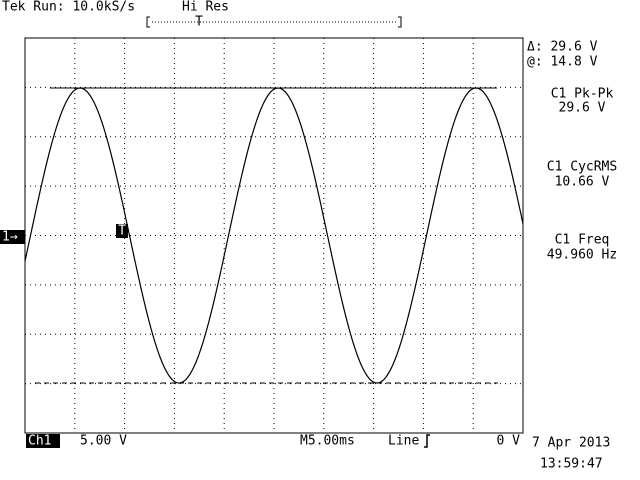 This screenshot has height=480, width=640. What do you see at coordinates (205, 7) in the screenshot?
I see `acq-mode: Hi Res` at bounding box center [205, 7].